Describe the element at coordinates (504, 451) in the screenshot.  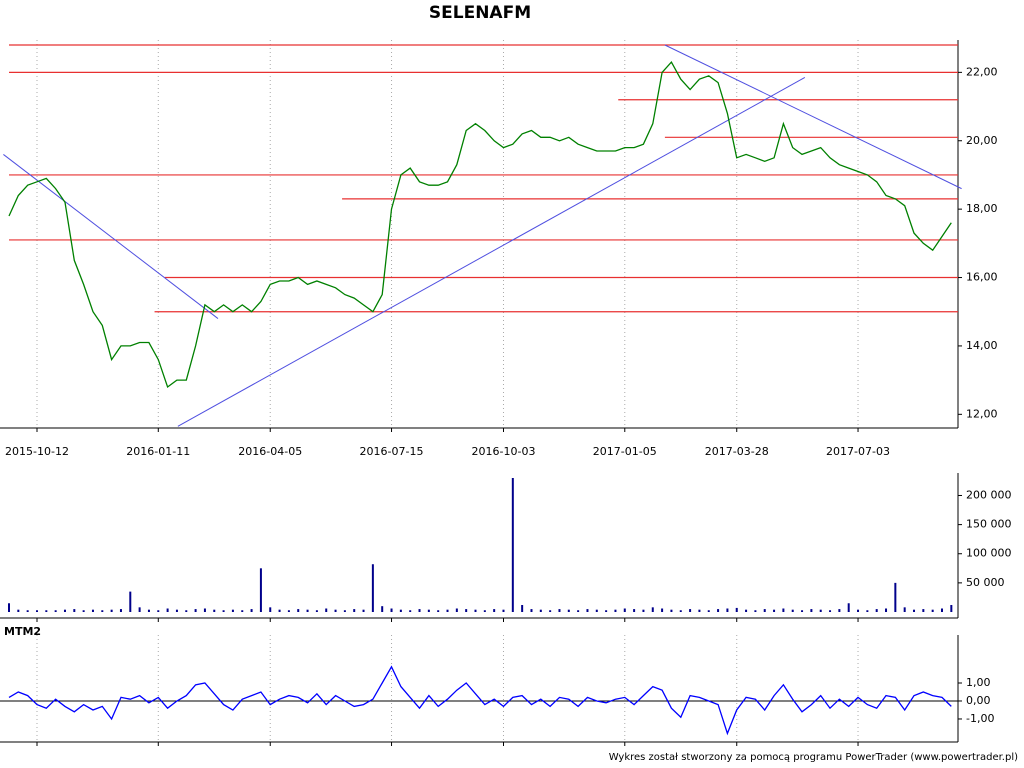
I see `x-tick-label: 2016-10-03` at that location.